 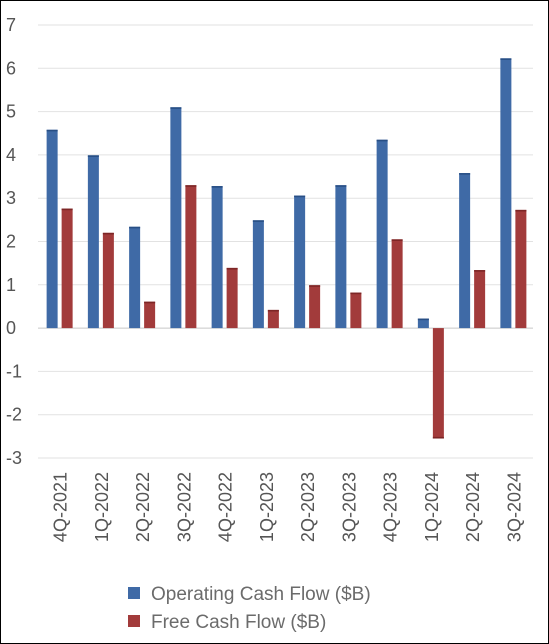 I want to click on y-axis-ticks: 7 6 5 4 3 2 1 0 -1 -2 -3, so click(x=14, y=241).